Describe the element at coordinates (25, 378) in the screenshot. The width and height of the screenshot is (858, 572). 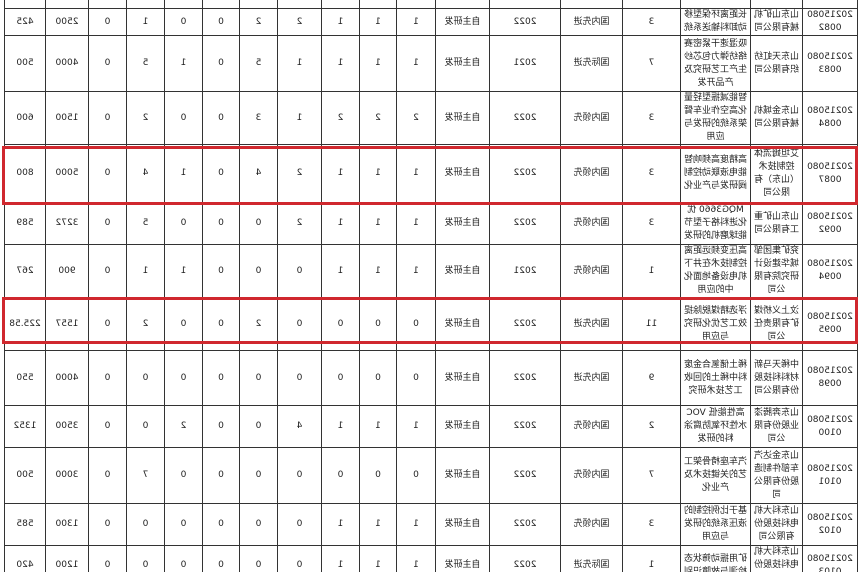
I see `value-cell: 550` at that location.